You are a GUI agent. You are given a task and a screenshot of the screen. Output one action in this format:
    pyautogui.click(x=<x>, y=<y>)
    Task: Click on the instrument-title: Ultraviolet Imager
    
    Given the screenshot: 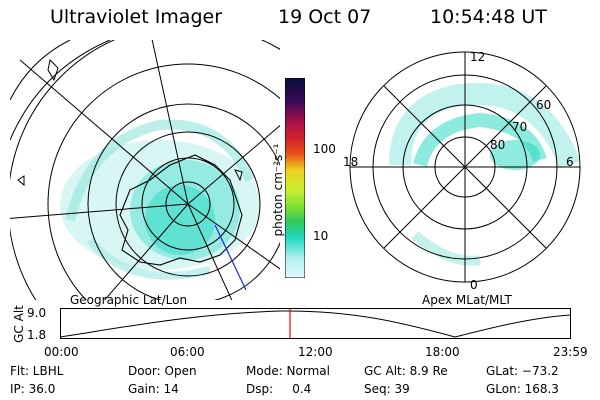 What is the action you would take?
    pyautogui.click(x=136, y=17)
    